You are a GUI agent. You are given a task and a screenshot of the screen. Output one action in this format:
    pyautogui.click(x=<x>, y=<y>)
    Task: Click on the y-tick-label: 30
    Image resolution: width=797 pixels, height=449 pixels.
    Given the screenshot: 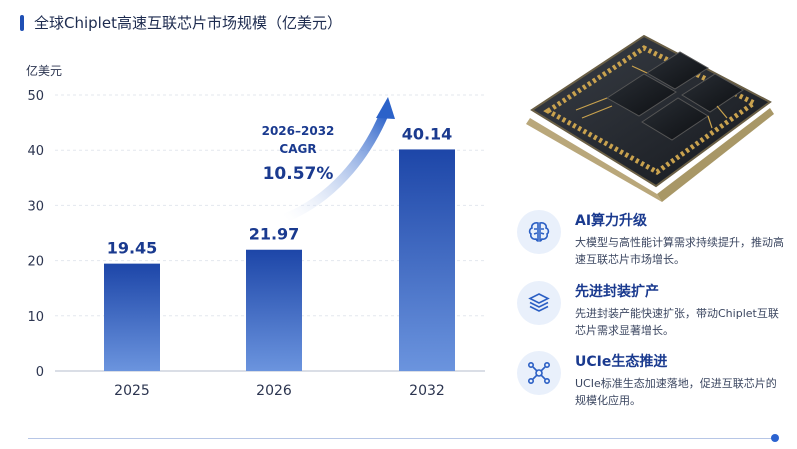 What is the action you would take?
    pyautogui.click(x=35, y=206)
    